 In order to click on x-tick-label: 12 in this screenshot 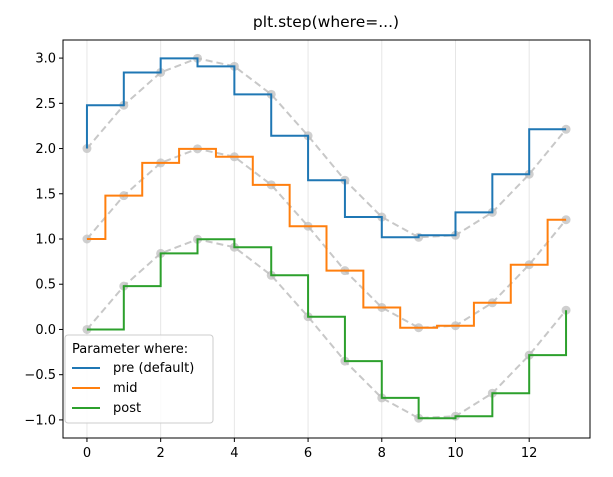, I will do `click(529, 453)`.